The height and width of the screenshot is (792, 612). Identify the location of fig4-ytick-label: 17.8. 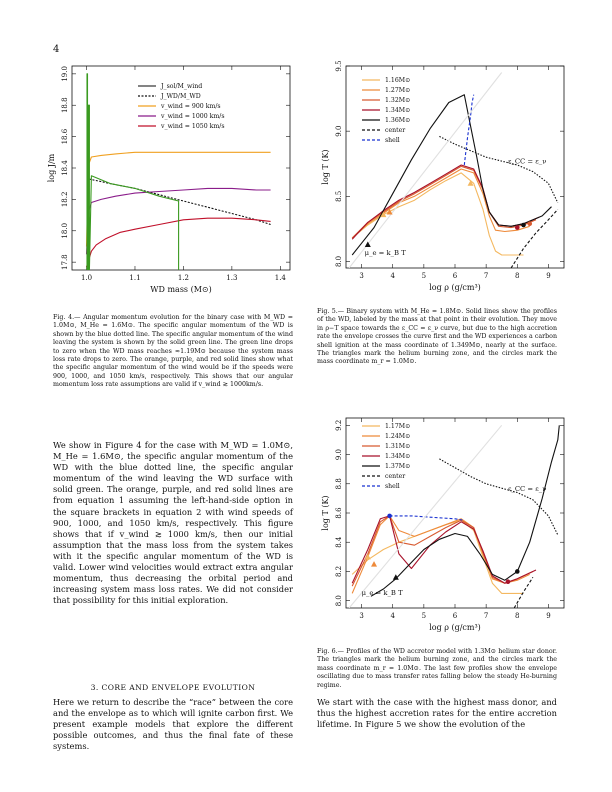
(65, 262).